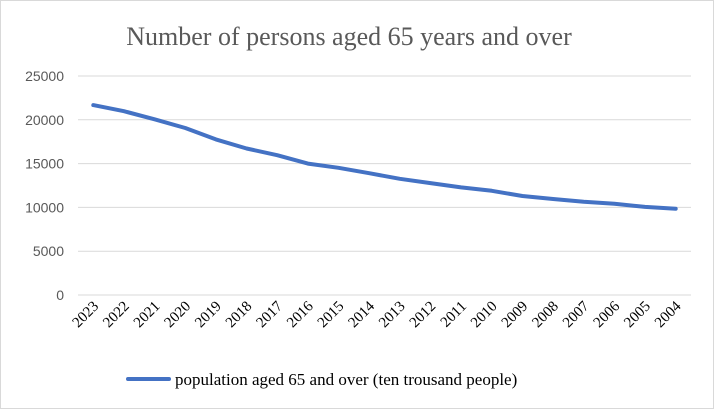  I want to click on x-tick-label: 2004, so click(668, 314).